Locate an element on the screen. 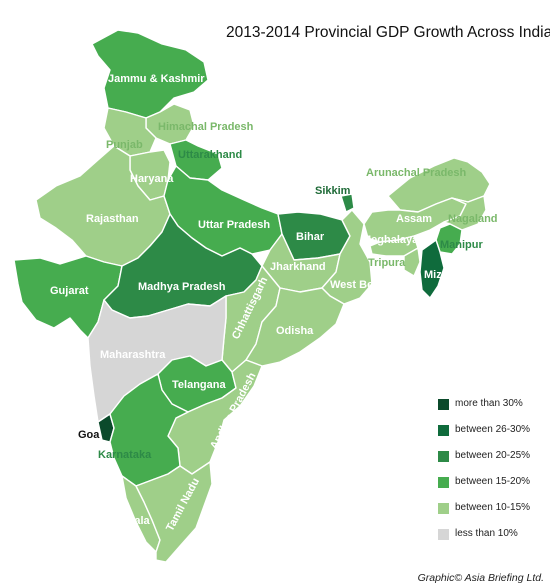  legend-label: between 20-25% is located at coordinates (493, 455).